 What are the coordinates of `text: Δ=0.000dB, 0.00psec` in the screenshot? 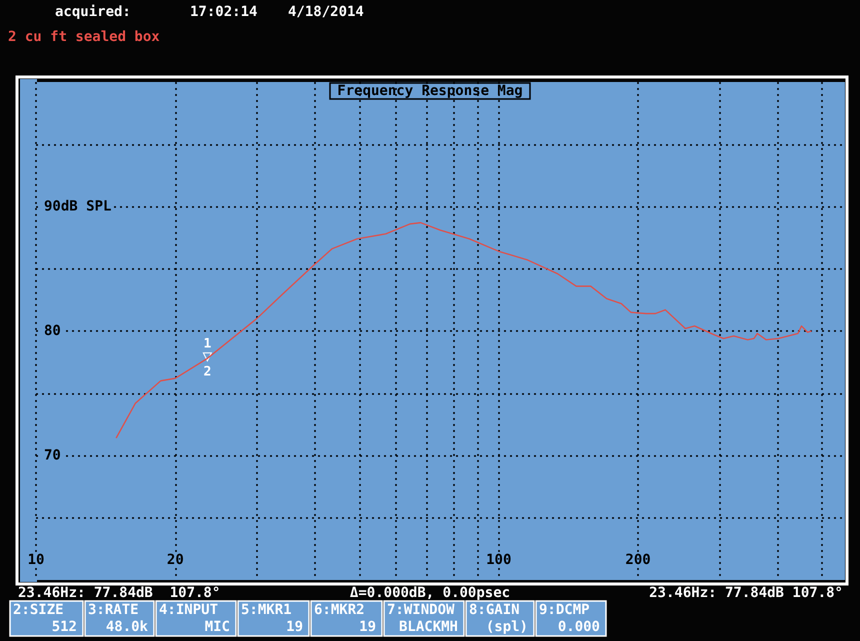 It's located at (430, 593).